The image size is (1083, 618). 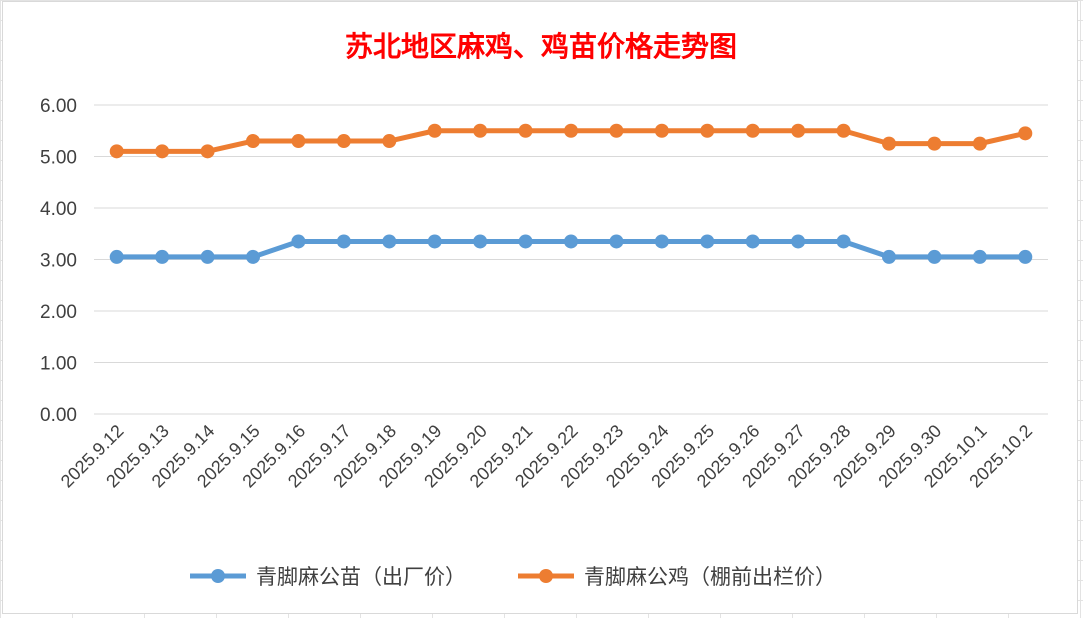 What do you see at coordinates (541, 46) in the screenshot?
I see `chart-title: 苏北地区麻鸡、鸡苗价格走势图` at bounding box center [541, 46].